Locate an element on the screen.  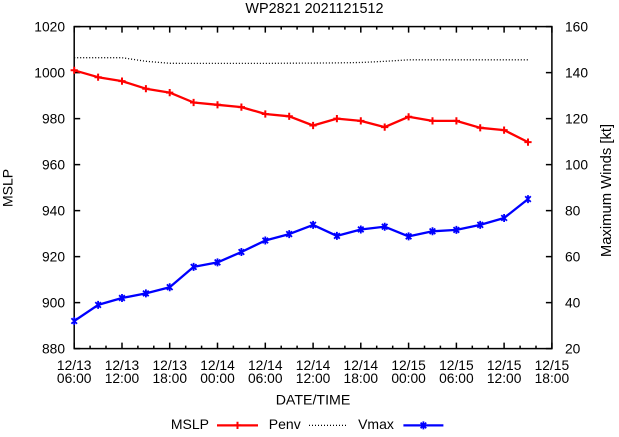
svg-text: Vmax is located at coordinates (376, 424).